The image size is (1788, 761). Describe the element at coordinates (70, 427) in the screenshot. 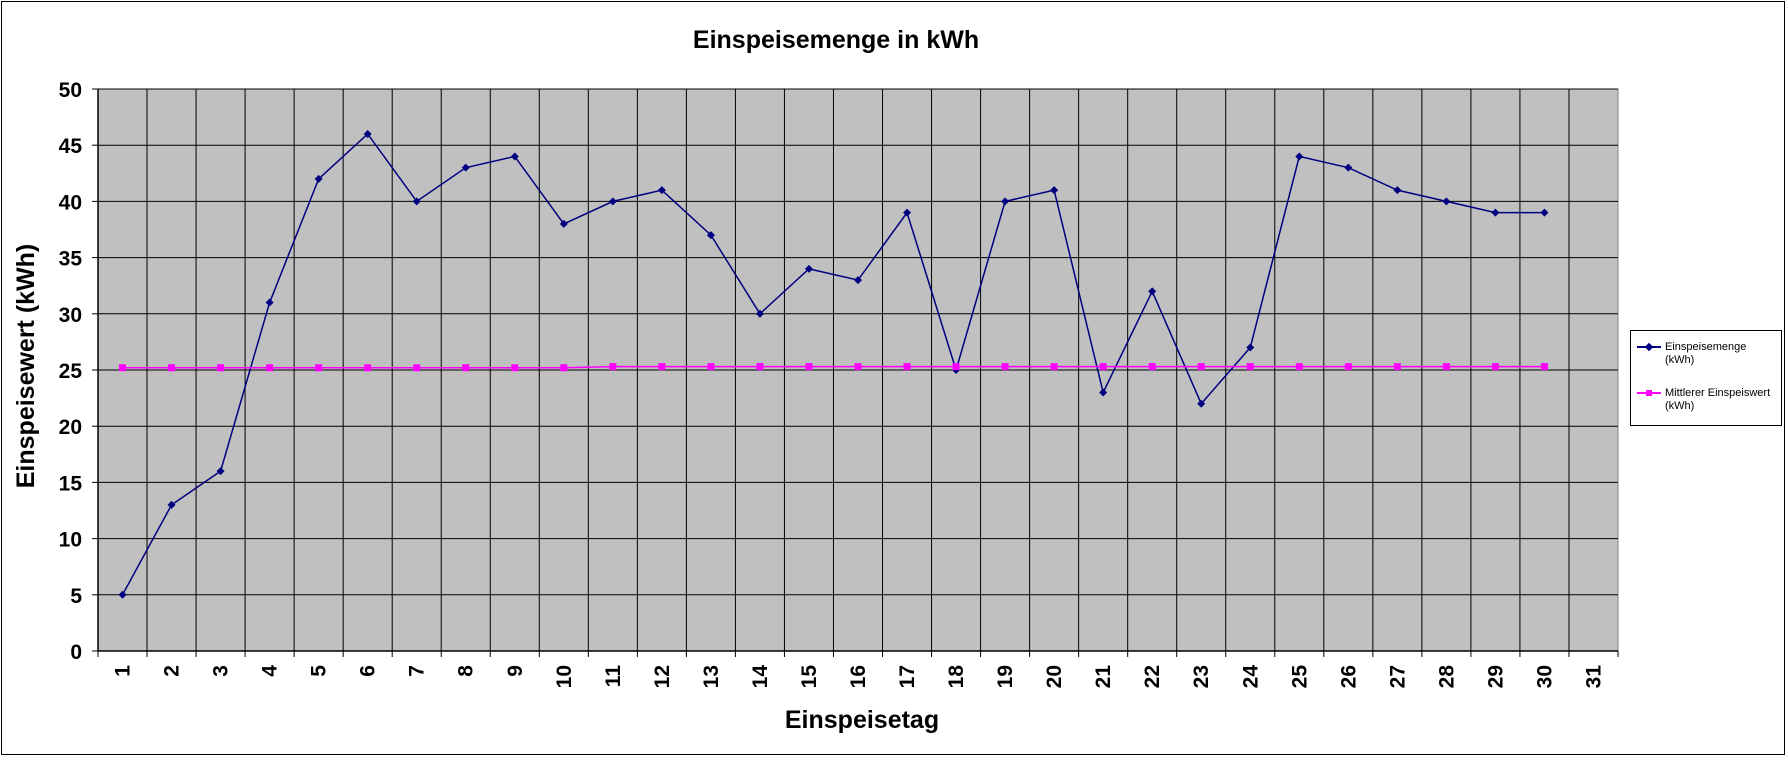

I see `y-tick-label: 20` at that location.